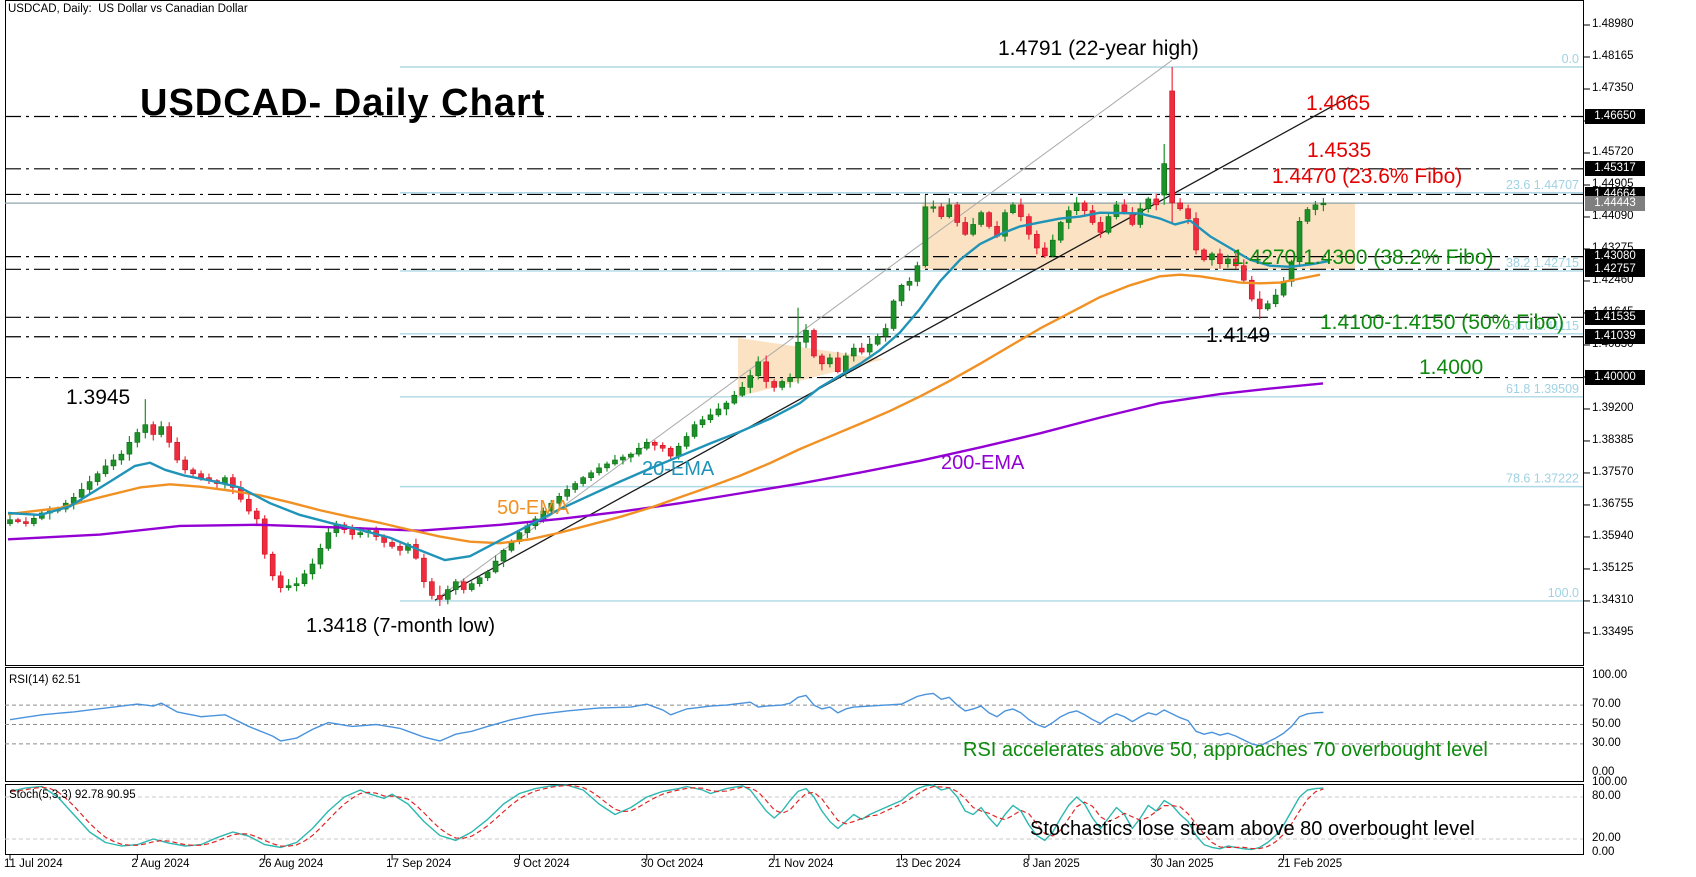  I want to click on fibo-label: 23.6 1.44707, so click(1542, 185).